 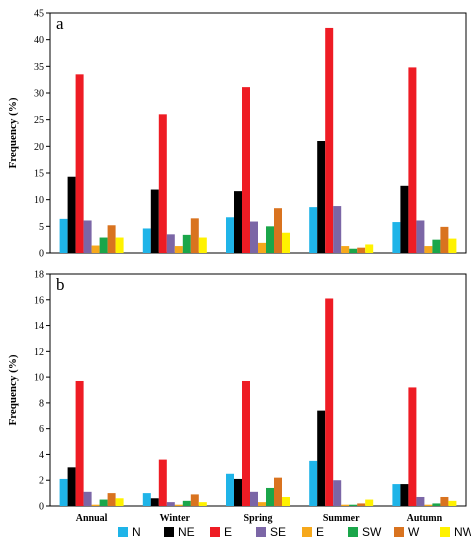 I want to click on bar-se-spring, so click(x=254, y=498).